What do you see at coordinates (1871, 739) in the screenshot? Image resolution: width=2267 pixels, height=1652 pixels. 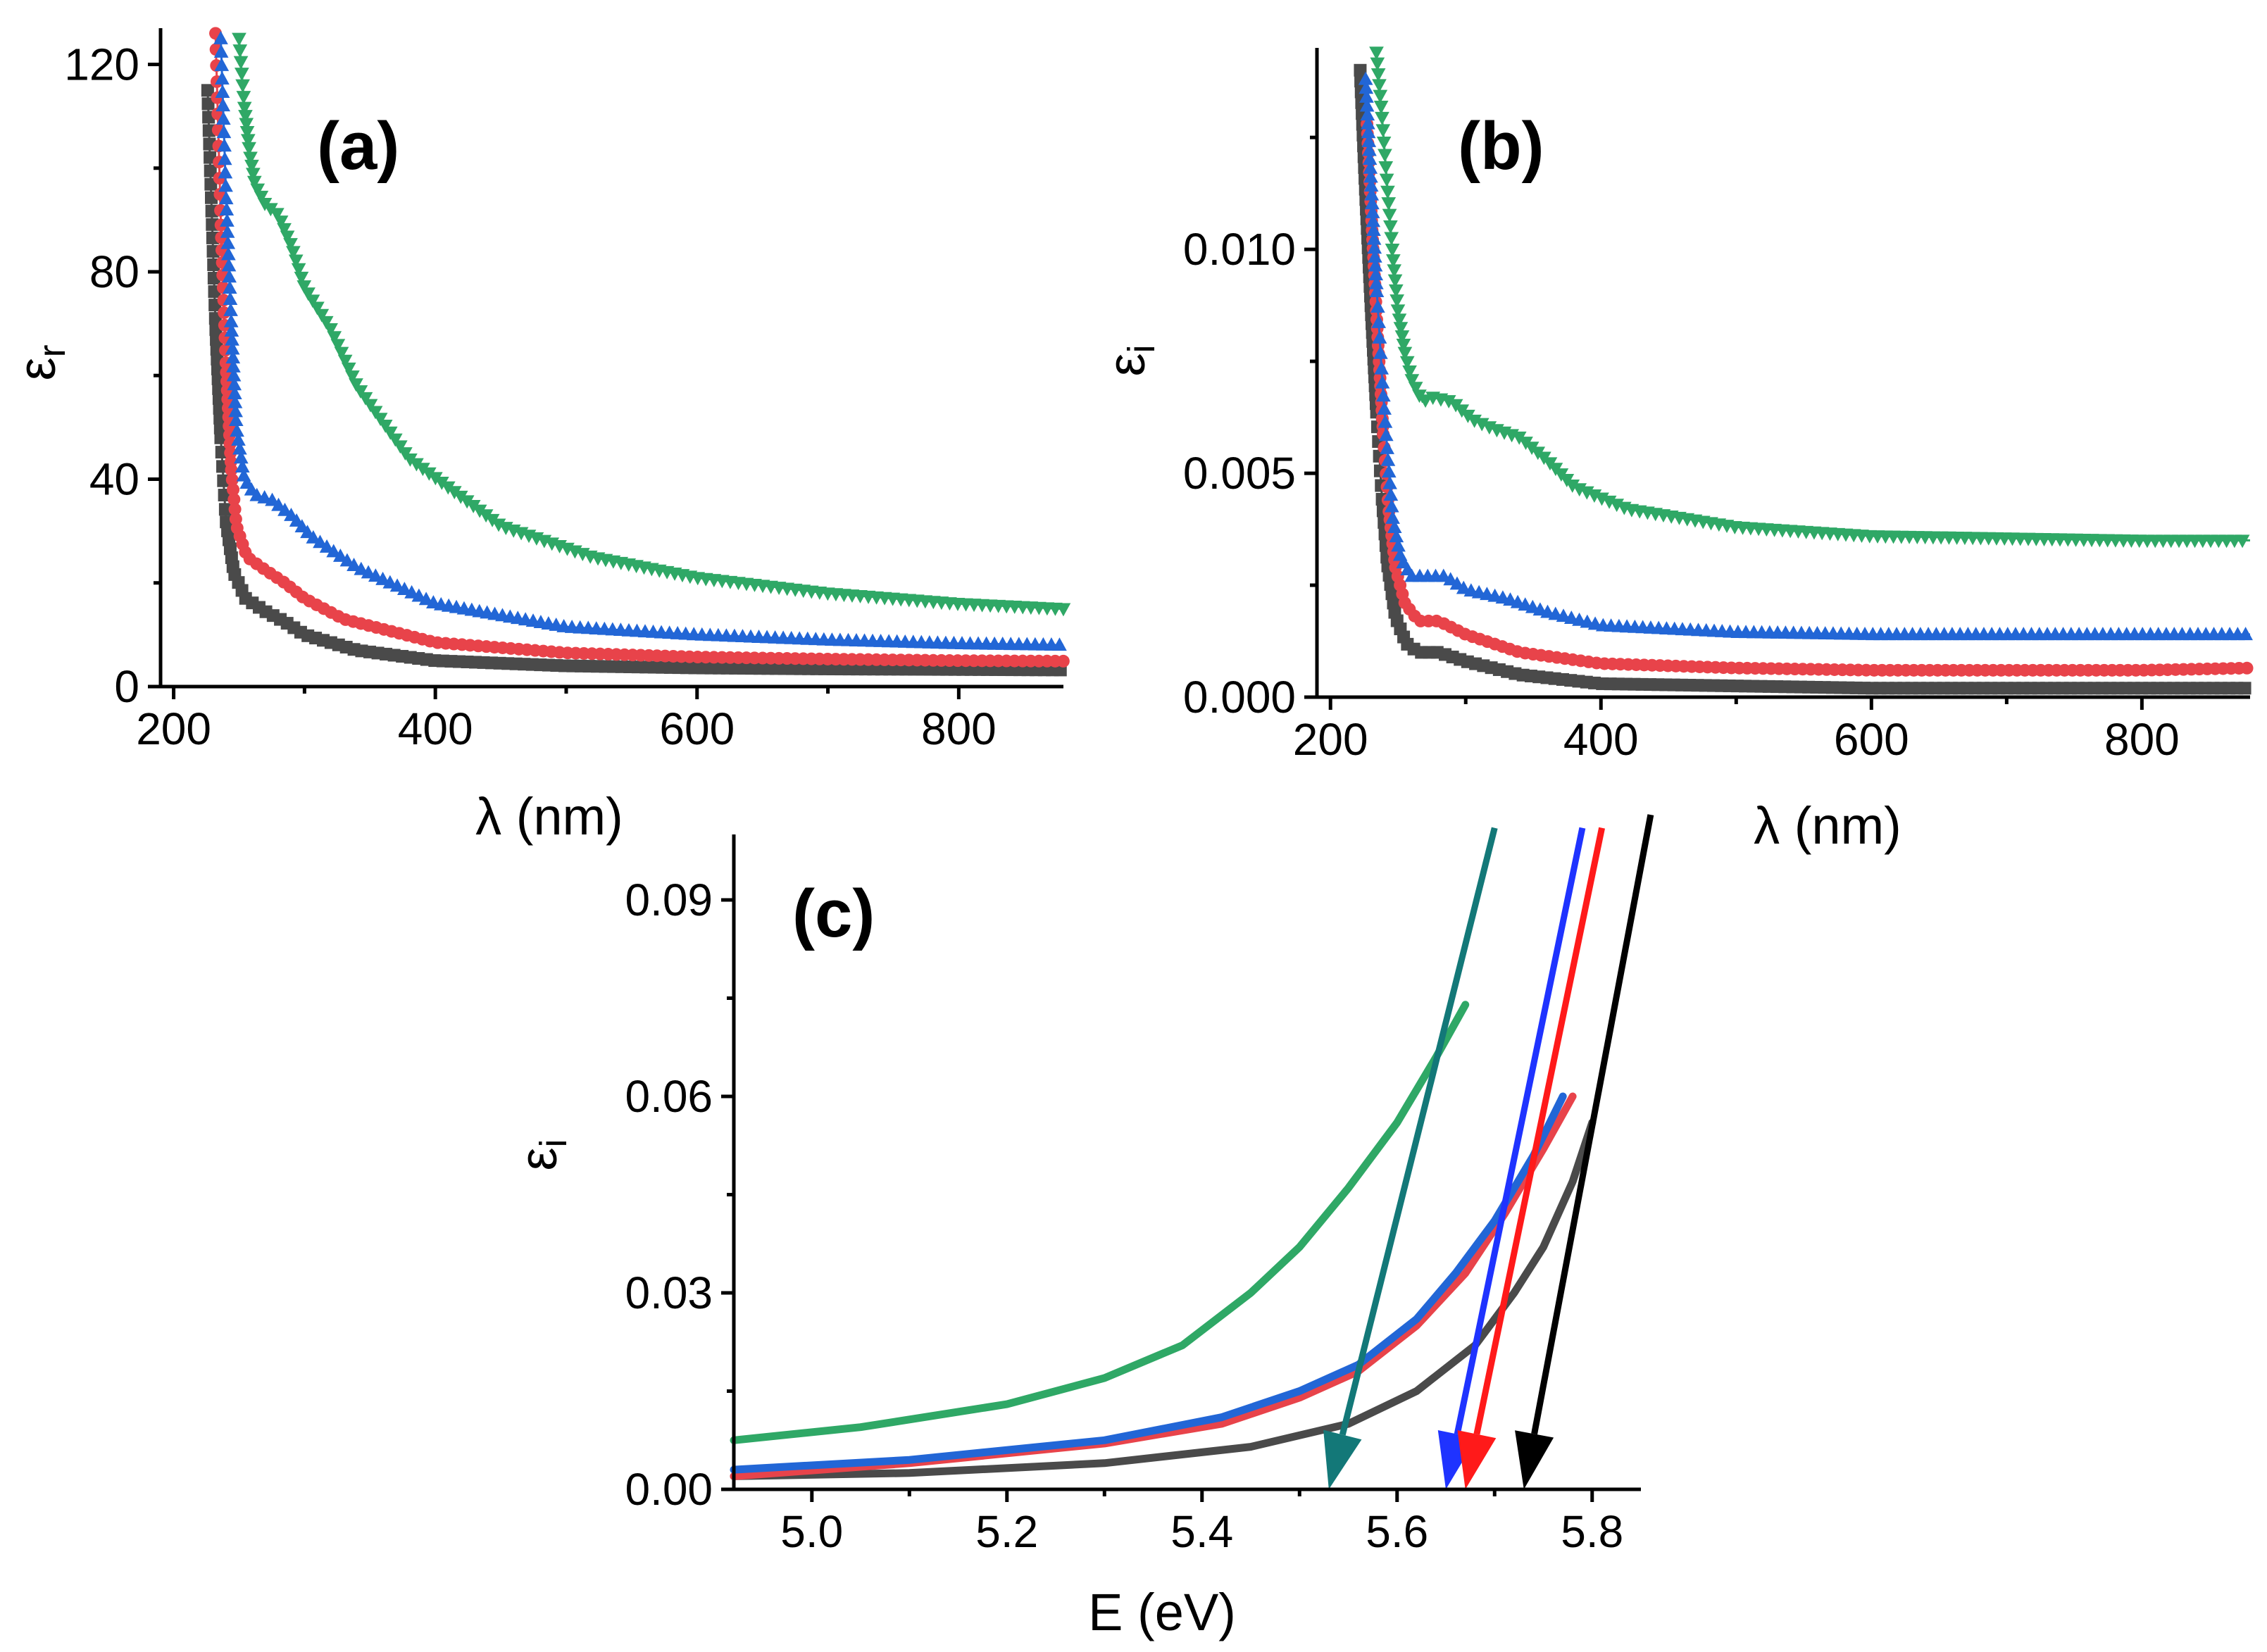 I see `panel-b-x-tick-label: 600` at bounding box center [1871, 739].